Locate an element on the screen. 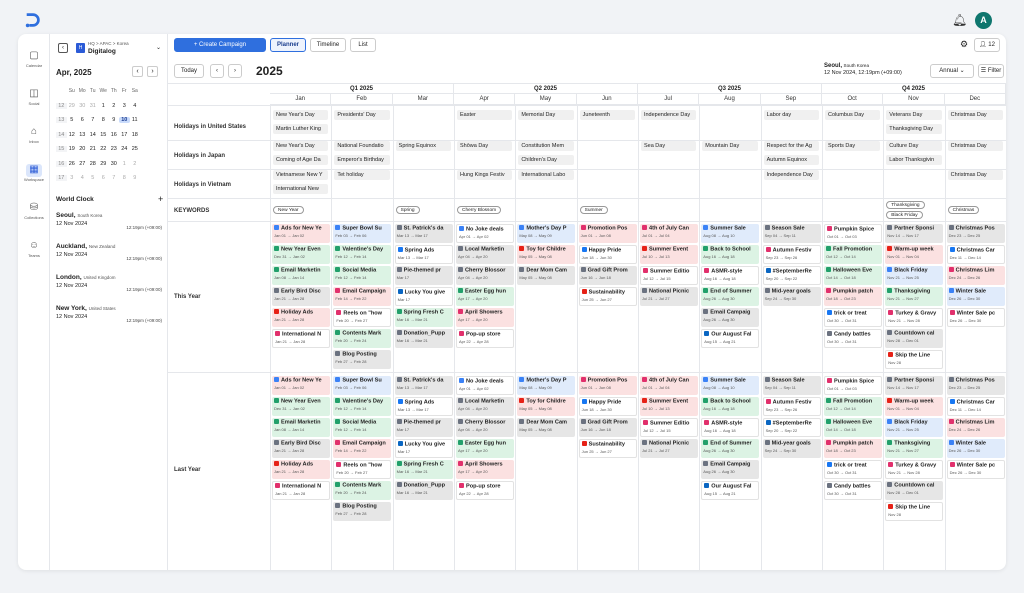 This screenshot has width=1024, height=593. rail-item-collections: ⛁ Collections is located at coordinates (34, 211).